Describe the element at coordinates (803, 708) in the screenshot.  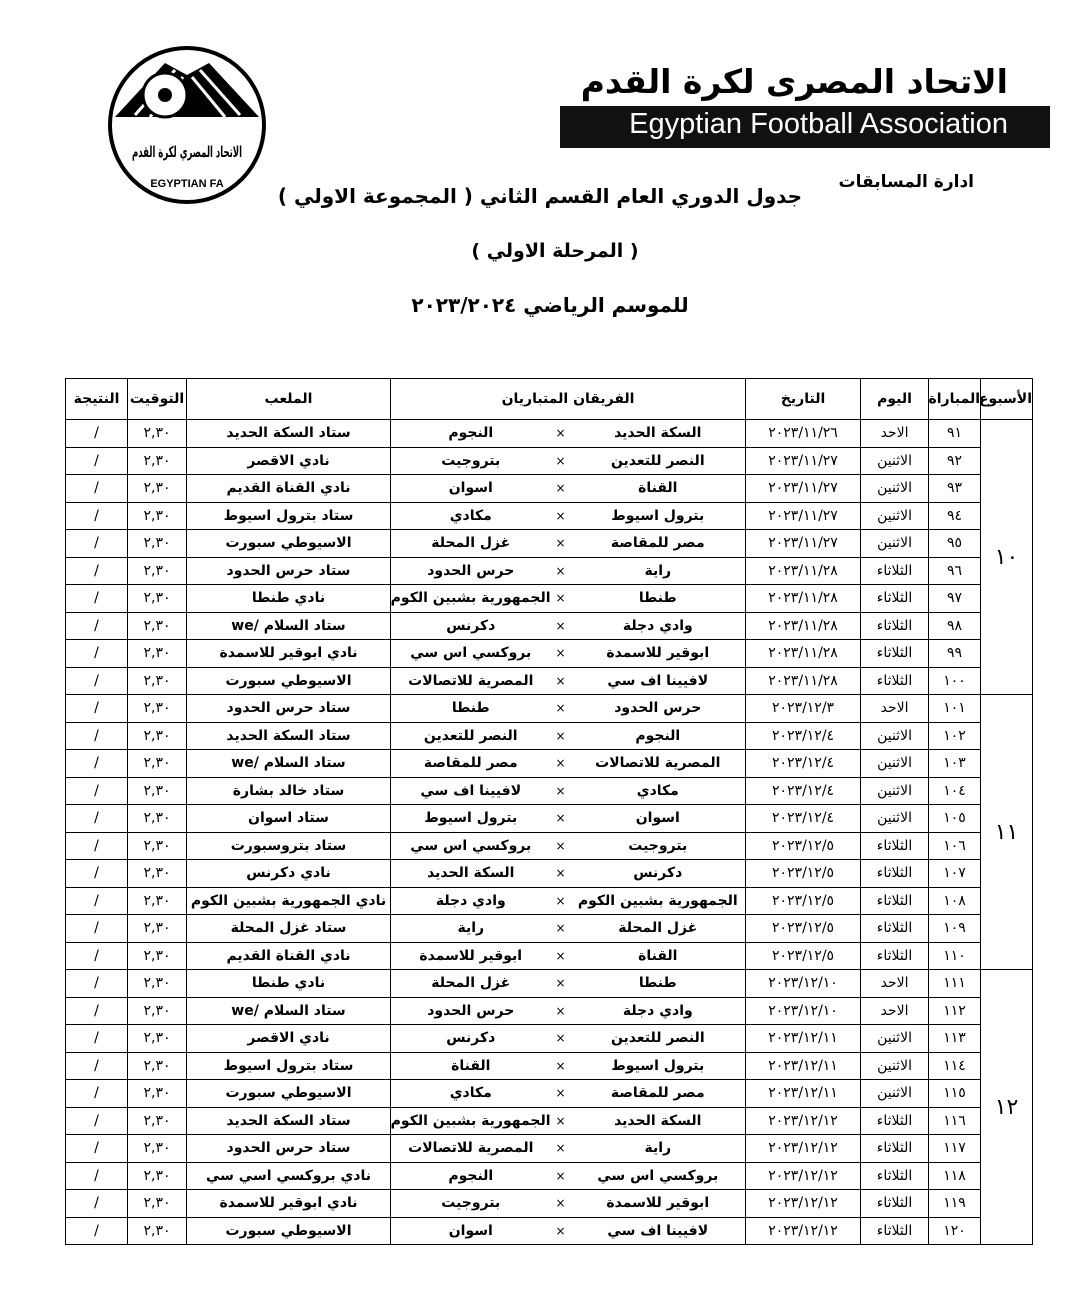
I see `date: ٢٠٢٣/١٢/٣` at that location.